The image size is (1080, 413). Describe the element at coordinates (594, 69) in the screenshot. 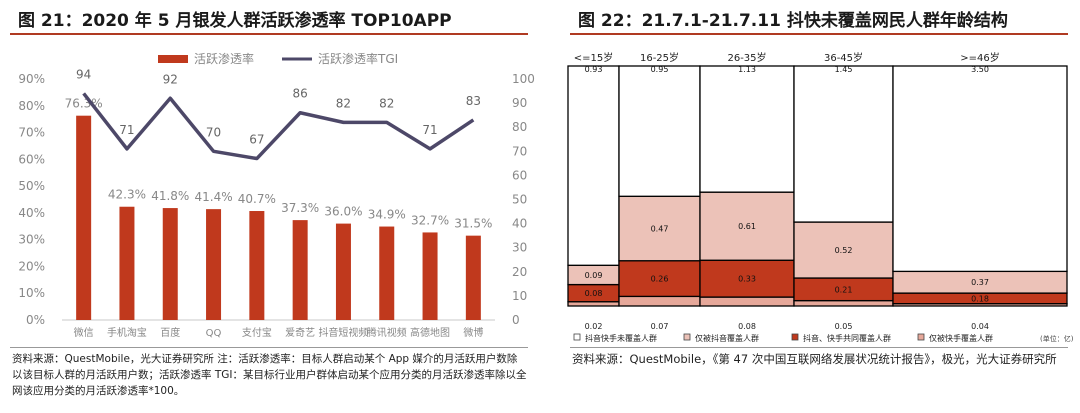

I see `segment-value-label: 0.93` at that location.